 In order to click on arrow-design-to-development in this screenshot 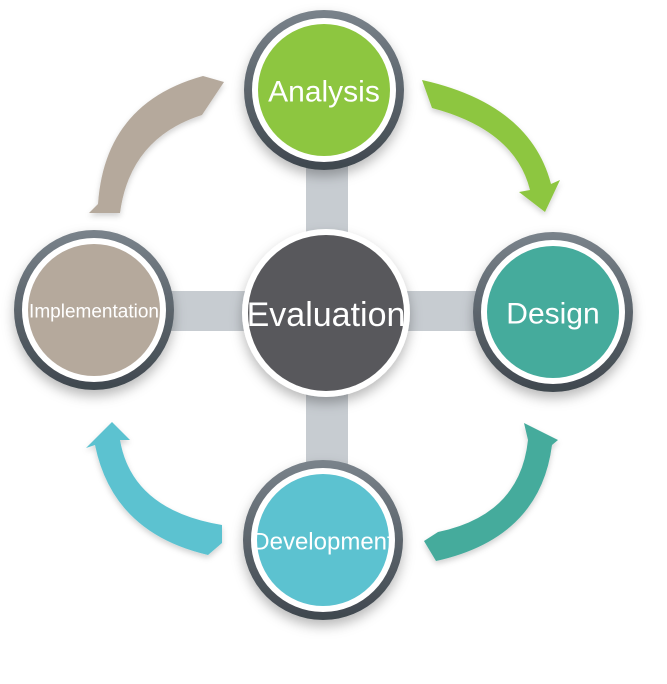, I will do `click(491, 492)`.